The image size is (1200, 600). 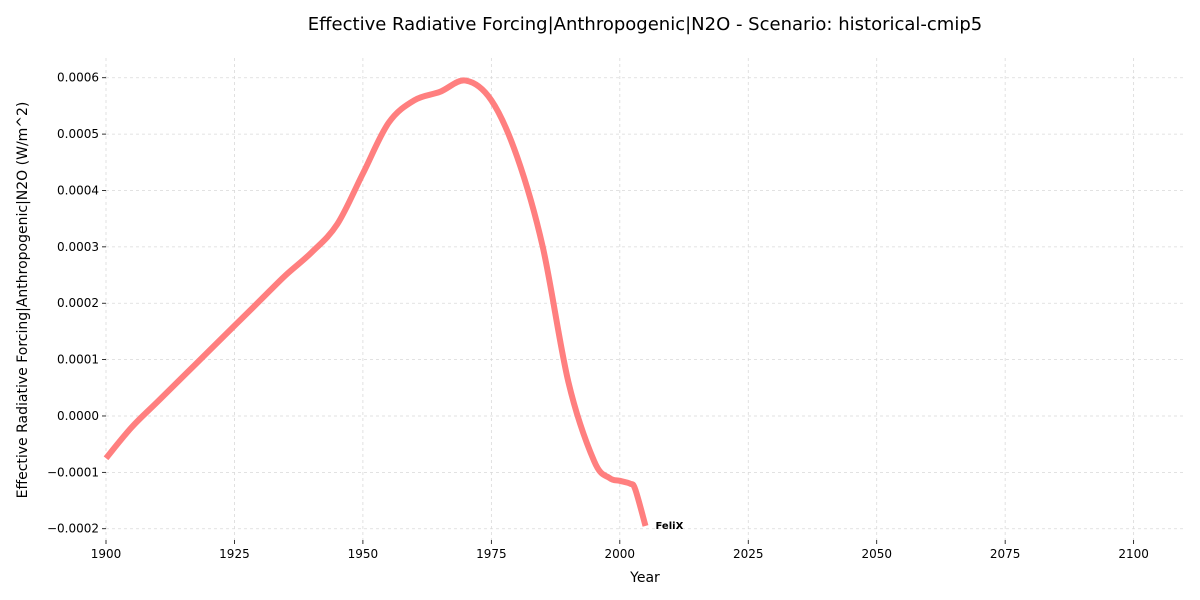 What do you see at coordinates (78, 190) in the screenshot?
I see `y-tick-label: 0.0004` at bounding box center [78, 190].